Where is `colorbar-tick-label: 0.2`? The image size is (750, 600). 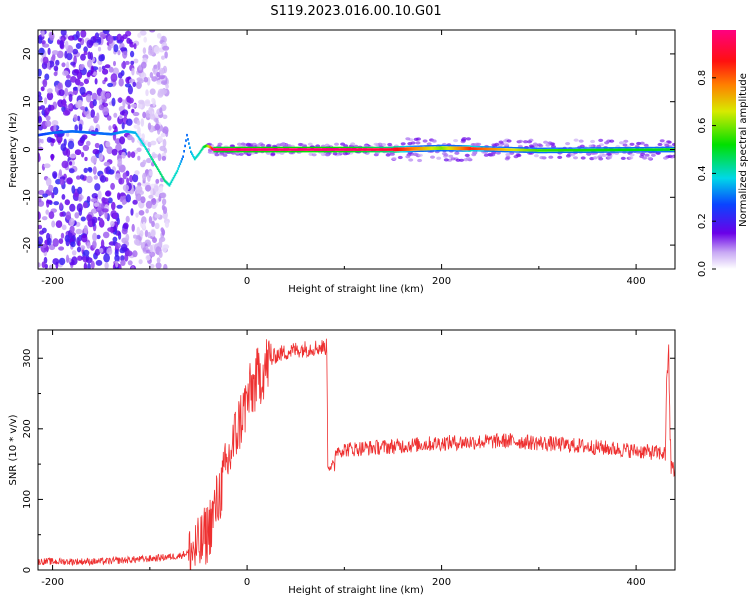 colorbar-tick-label: 0.2 is located at coordinates (702, 221).